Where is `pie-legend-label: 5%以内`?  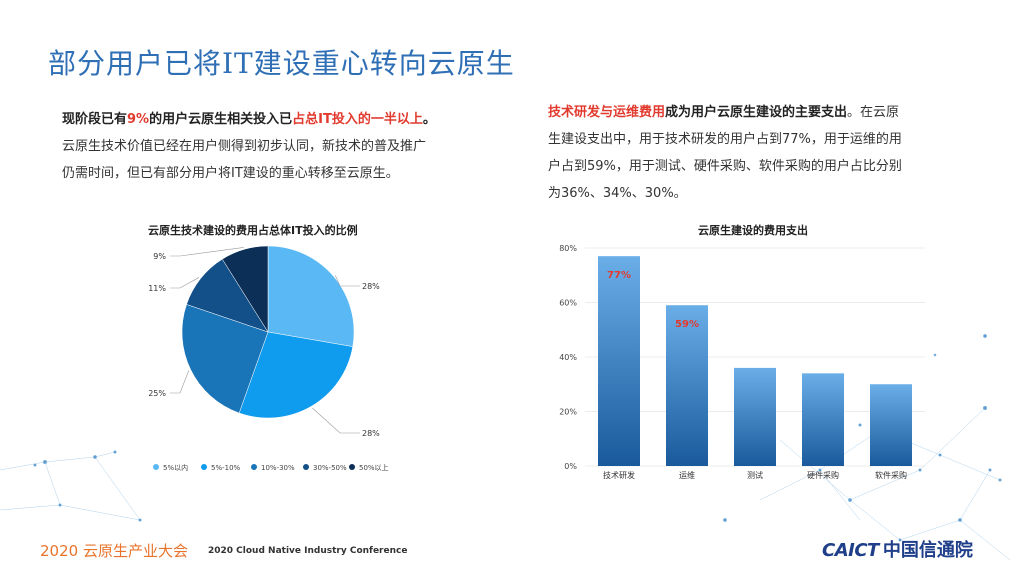
pie-legend-label: 5%以内 is located at coordinates (175, 467).